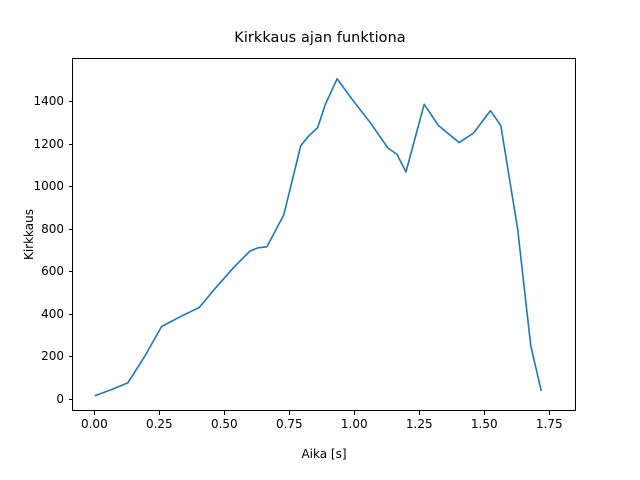 Image resolution: width=640 pixels, height=480 pixels. Describe the element at coordinates (549, 424) in the screenshot. I see `x-tick-label: 1.75` at that location.